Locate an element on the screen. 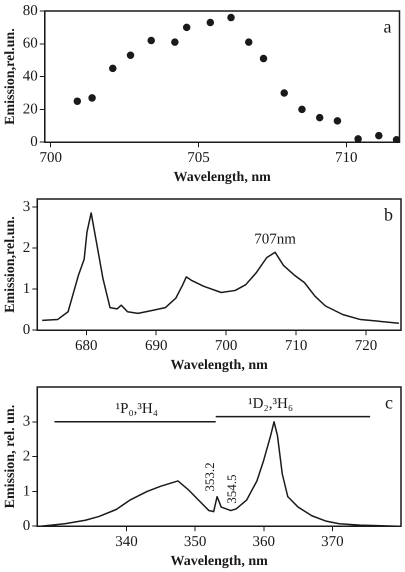 The height and width of the screenshot is (572, 405). x-tick-label: 370 is located at coordinates (332, 542).